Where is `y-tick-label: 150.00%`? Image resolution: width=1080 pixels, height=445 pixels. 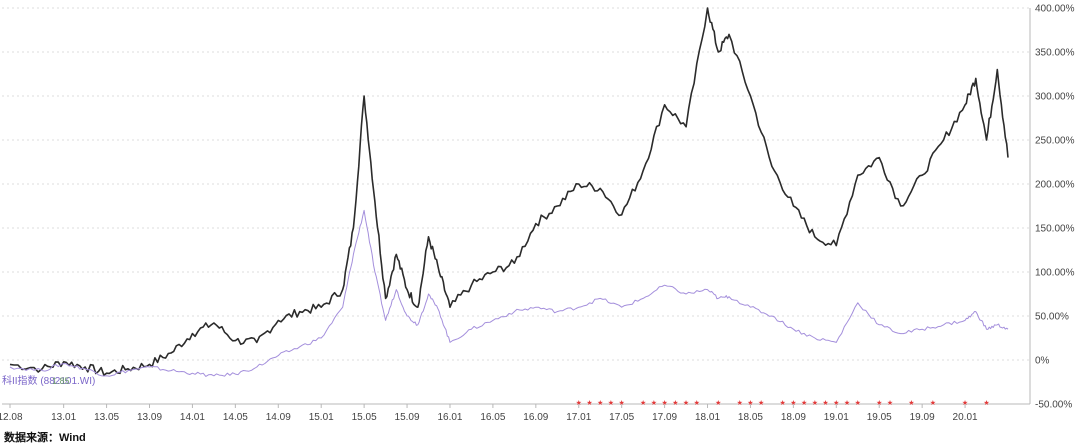
y-tick-label: 150.00% is located at coordinates (1055, 229).